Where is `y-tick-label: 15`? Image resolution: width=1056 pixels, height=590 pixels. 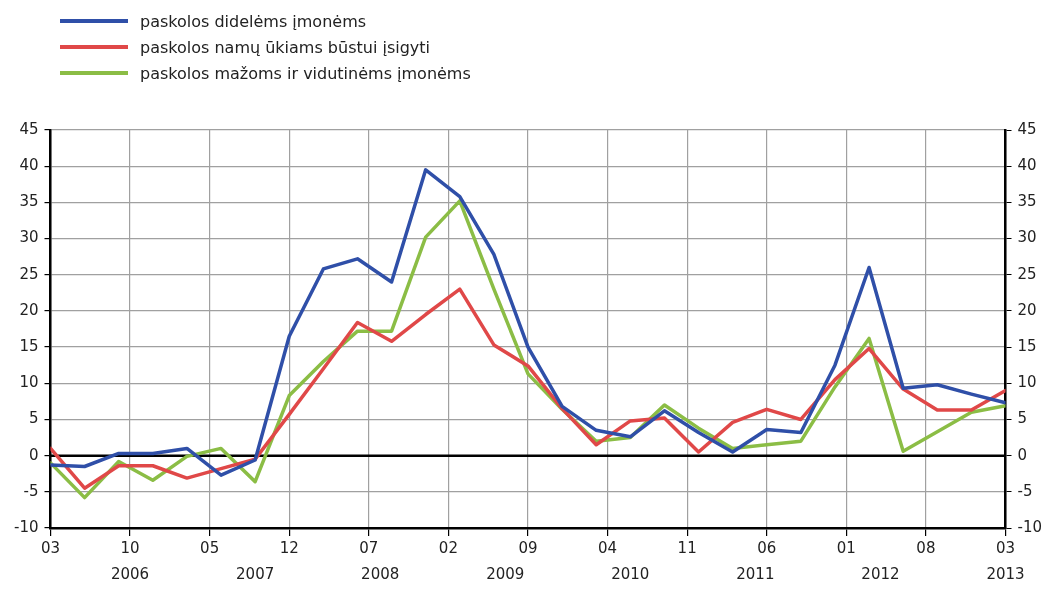
y-tick-label: 15 is located at coordinates (1027, 345).